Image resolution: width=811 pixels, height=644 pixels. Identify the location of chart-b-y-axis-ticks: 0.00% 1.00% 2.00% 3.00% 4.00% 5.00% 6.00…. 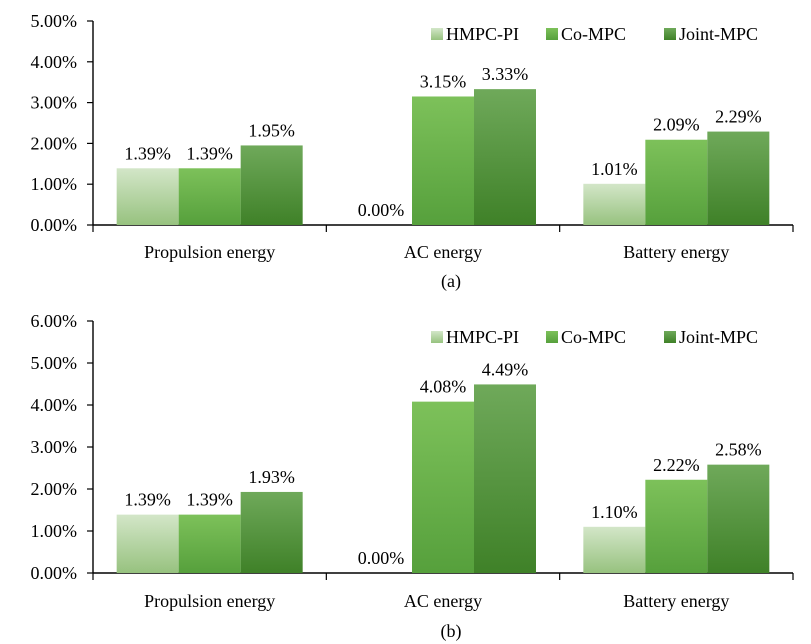
(54, 447).